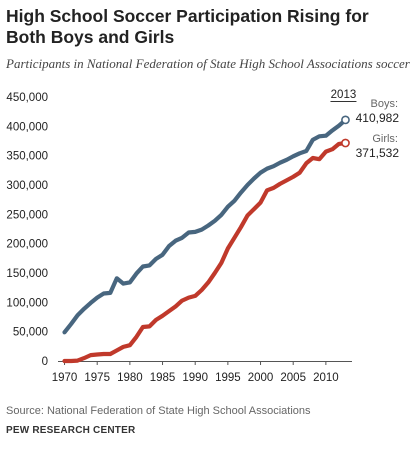 Image resolution: width=420 pixels, height=452 pixels. I want to click on y-tick-label: 0, so click(45, 362).